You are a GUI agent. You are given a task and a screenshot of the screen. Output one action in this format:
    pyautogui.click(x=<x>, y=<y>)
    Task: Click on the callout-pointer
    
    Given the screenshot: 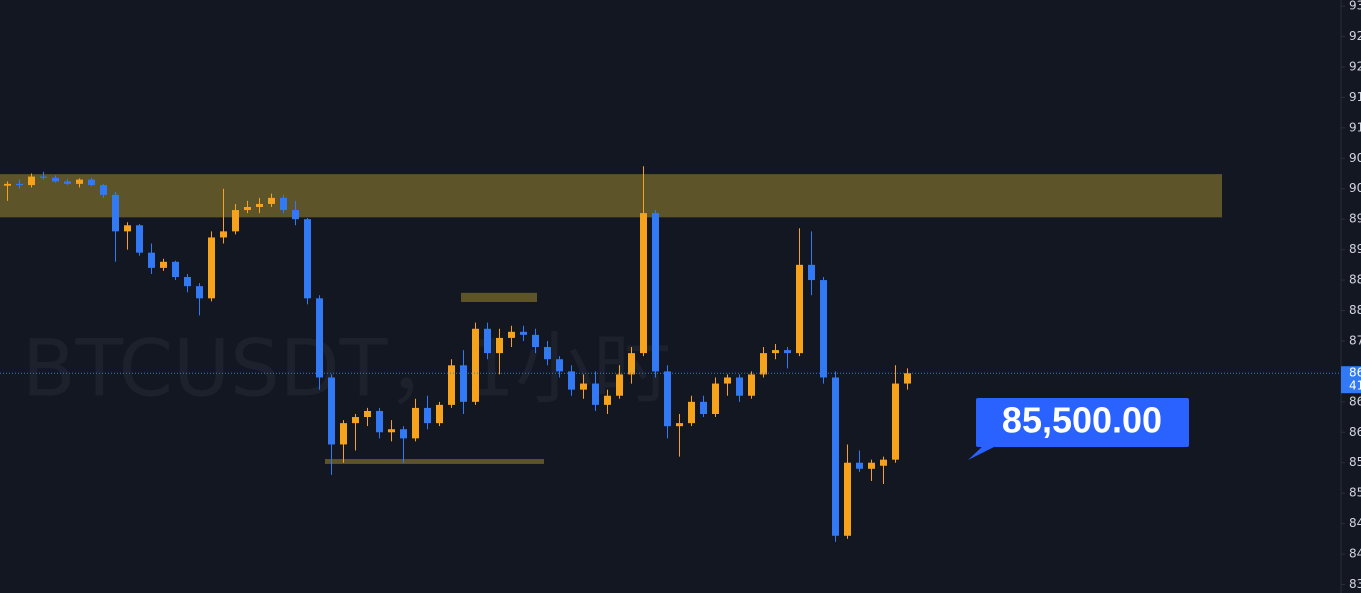 What is the action you would take?
    pyautogui.click(x=984, y=452)
    